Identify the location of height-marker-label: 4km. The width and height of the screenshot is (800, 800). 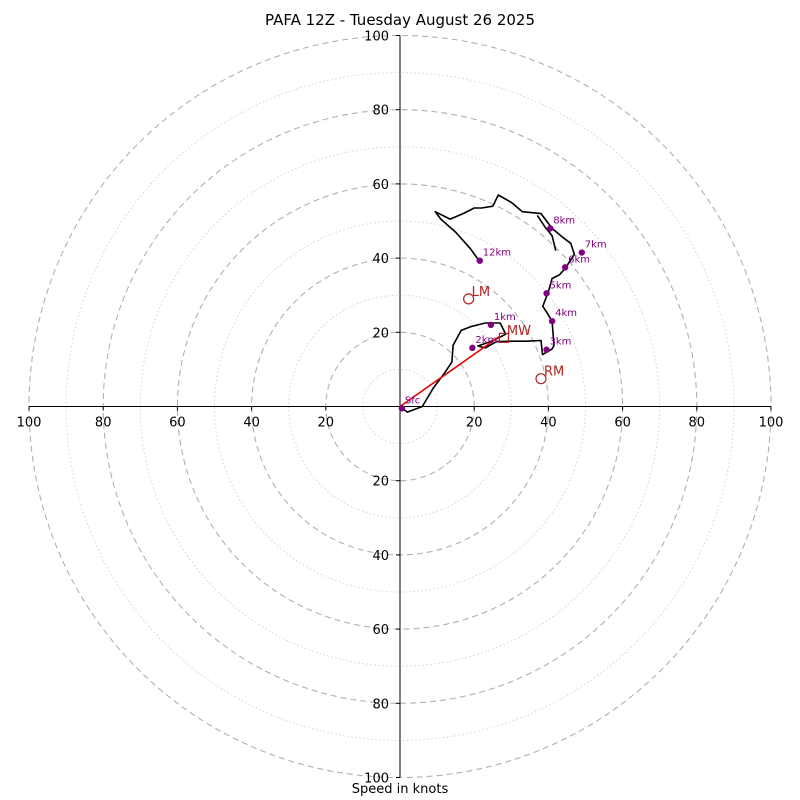
(566, 313).